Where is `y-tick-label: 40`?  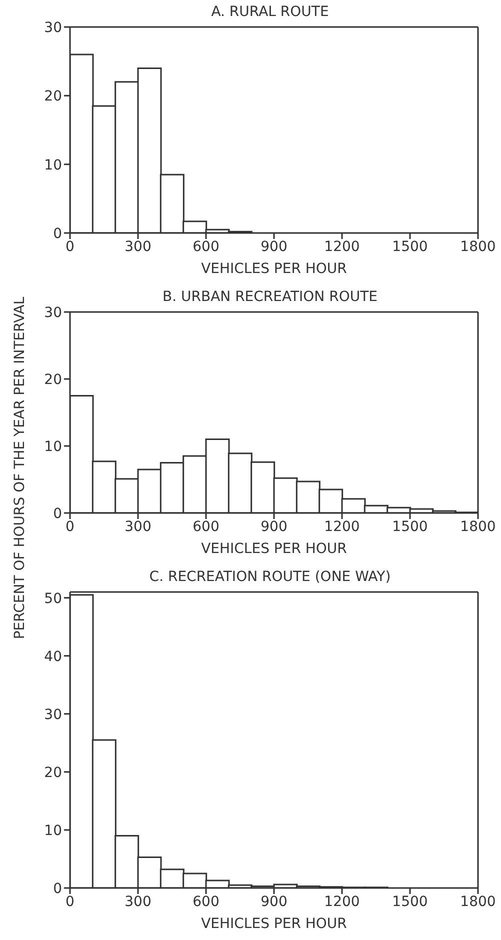
y-tick-label: 40 is located at coordinates (53, 656).